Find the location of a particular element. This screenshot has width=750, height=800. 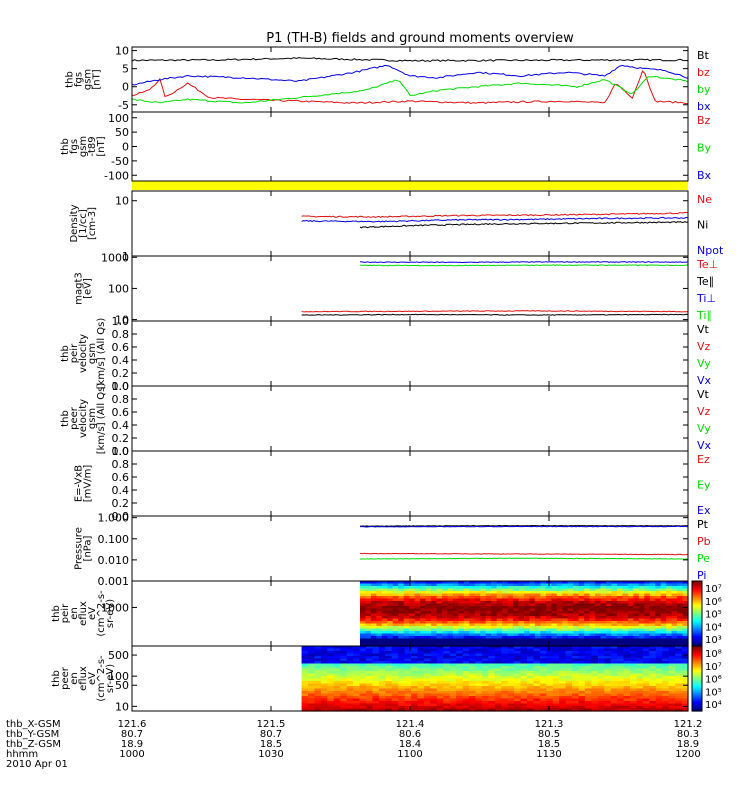

y-axis-label: thb is located at coordinates (65, 418).